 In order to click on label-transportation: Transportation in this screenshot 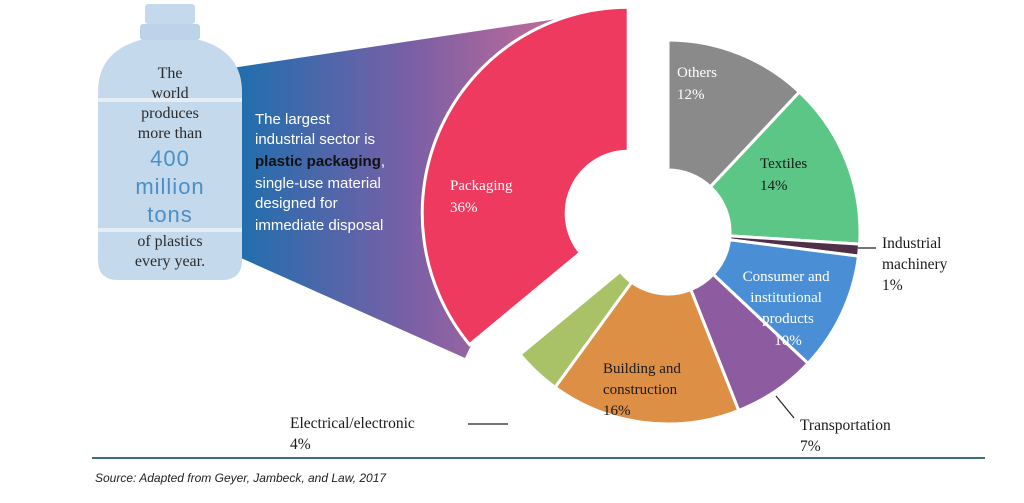, I will do `click(845, 425)`.